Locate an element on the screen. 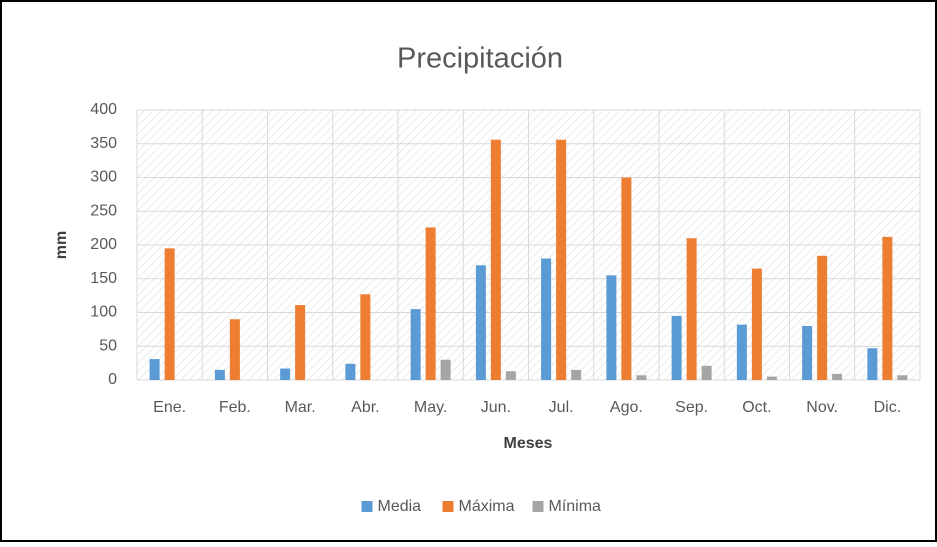  x-tick-label: Feb. is located at coordinates (235, 407).